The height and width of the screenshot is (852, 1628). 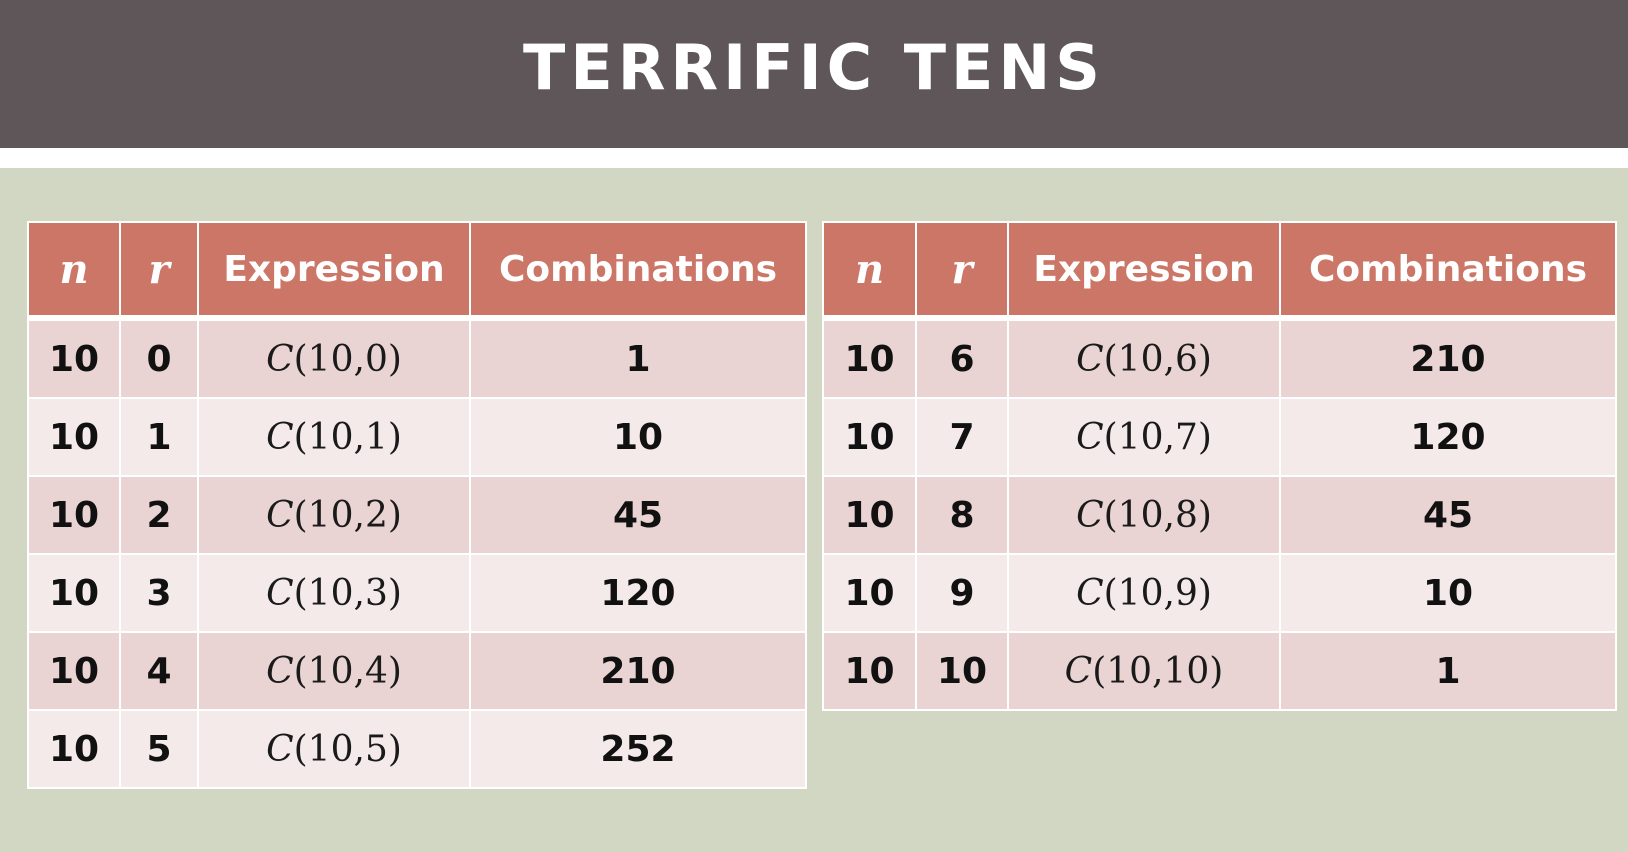 I want to click on cell-expression: C(10,2), so click(x=334, y=515).